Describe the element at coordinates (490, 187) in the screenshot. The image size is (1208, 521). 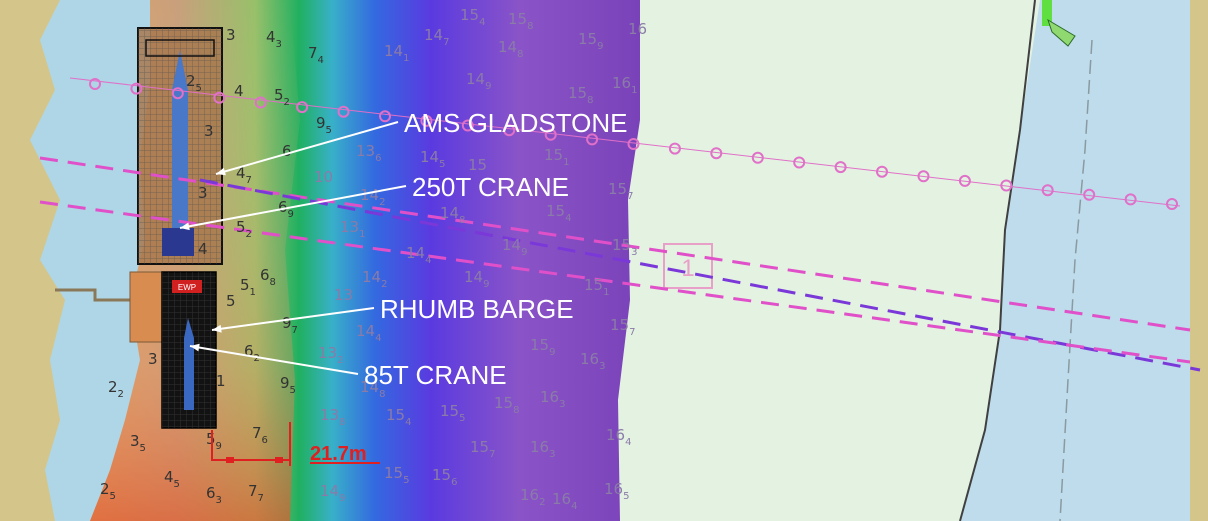
I see `callout-250t-crane: 250T CRANE` at that location.